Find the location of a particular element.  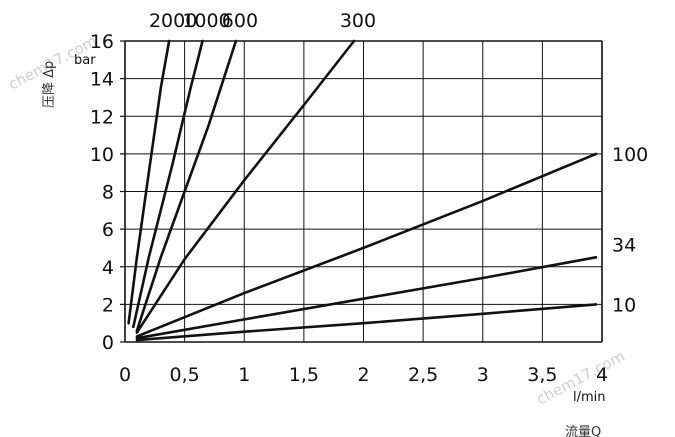

curve-label-100: 100 is located at coordinates (630, 155).